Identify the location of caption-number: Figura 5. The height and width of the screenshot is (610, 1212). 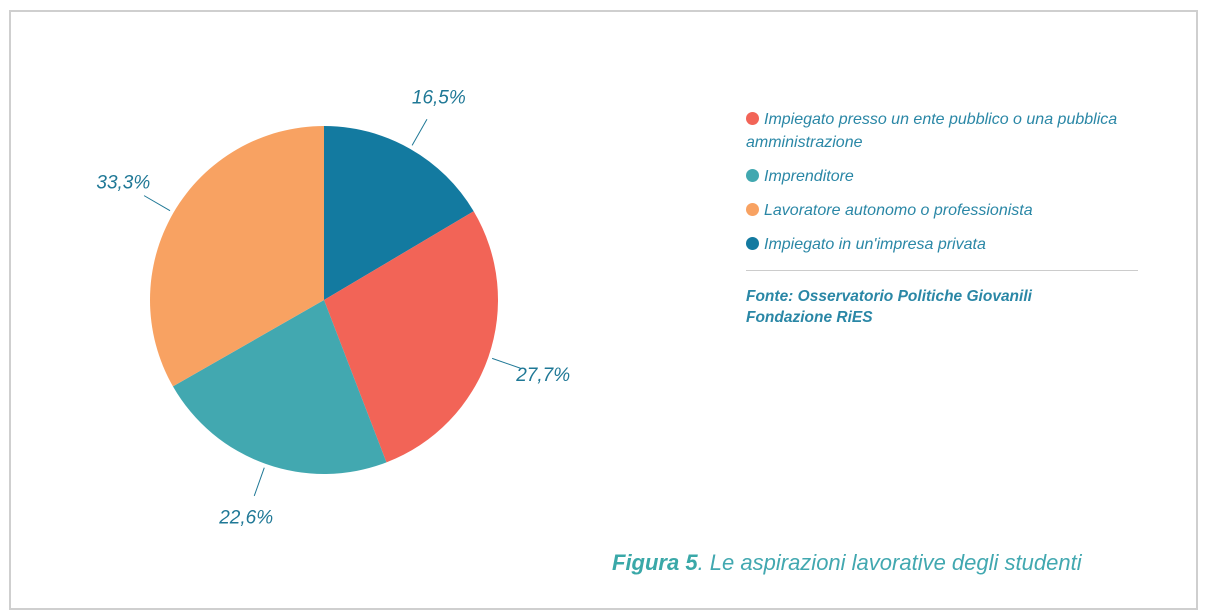
(655, 562).